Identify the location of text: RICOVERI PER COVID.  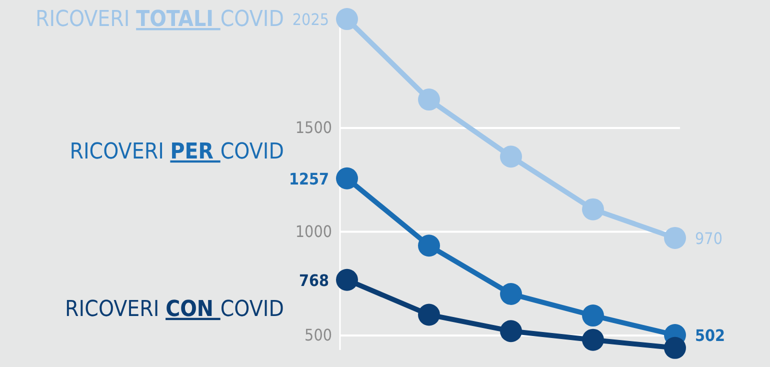
(177, 151).